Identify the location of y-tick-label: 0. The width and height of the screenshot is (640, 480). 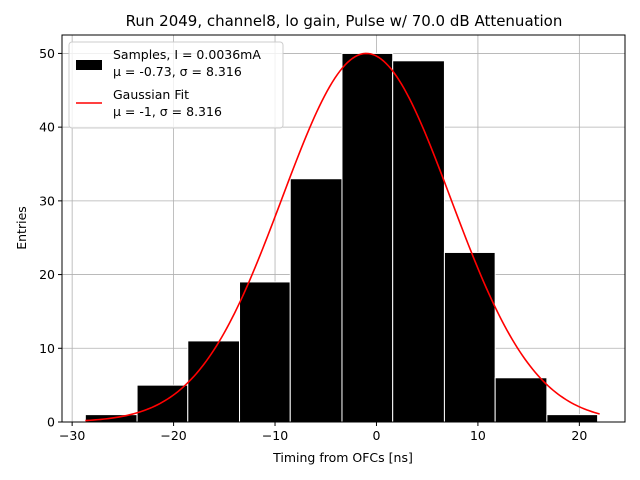
(51, 422).